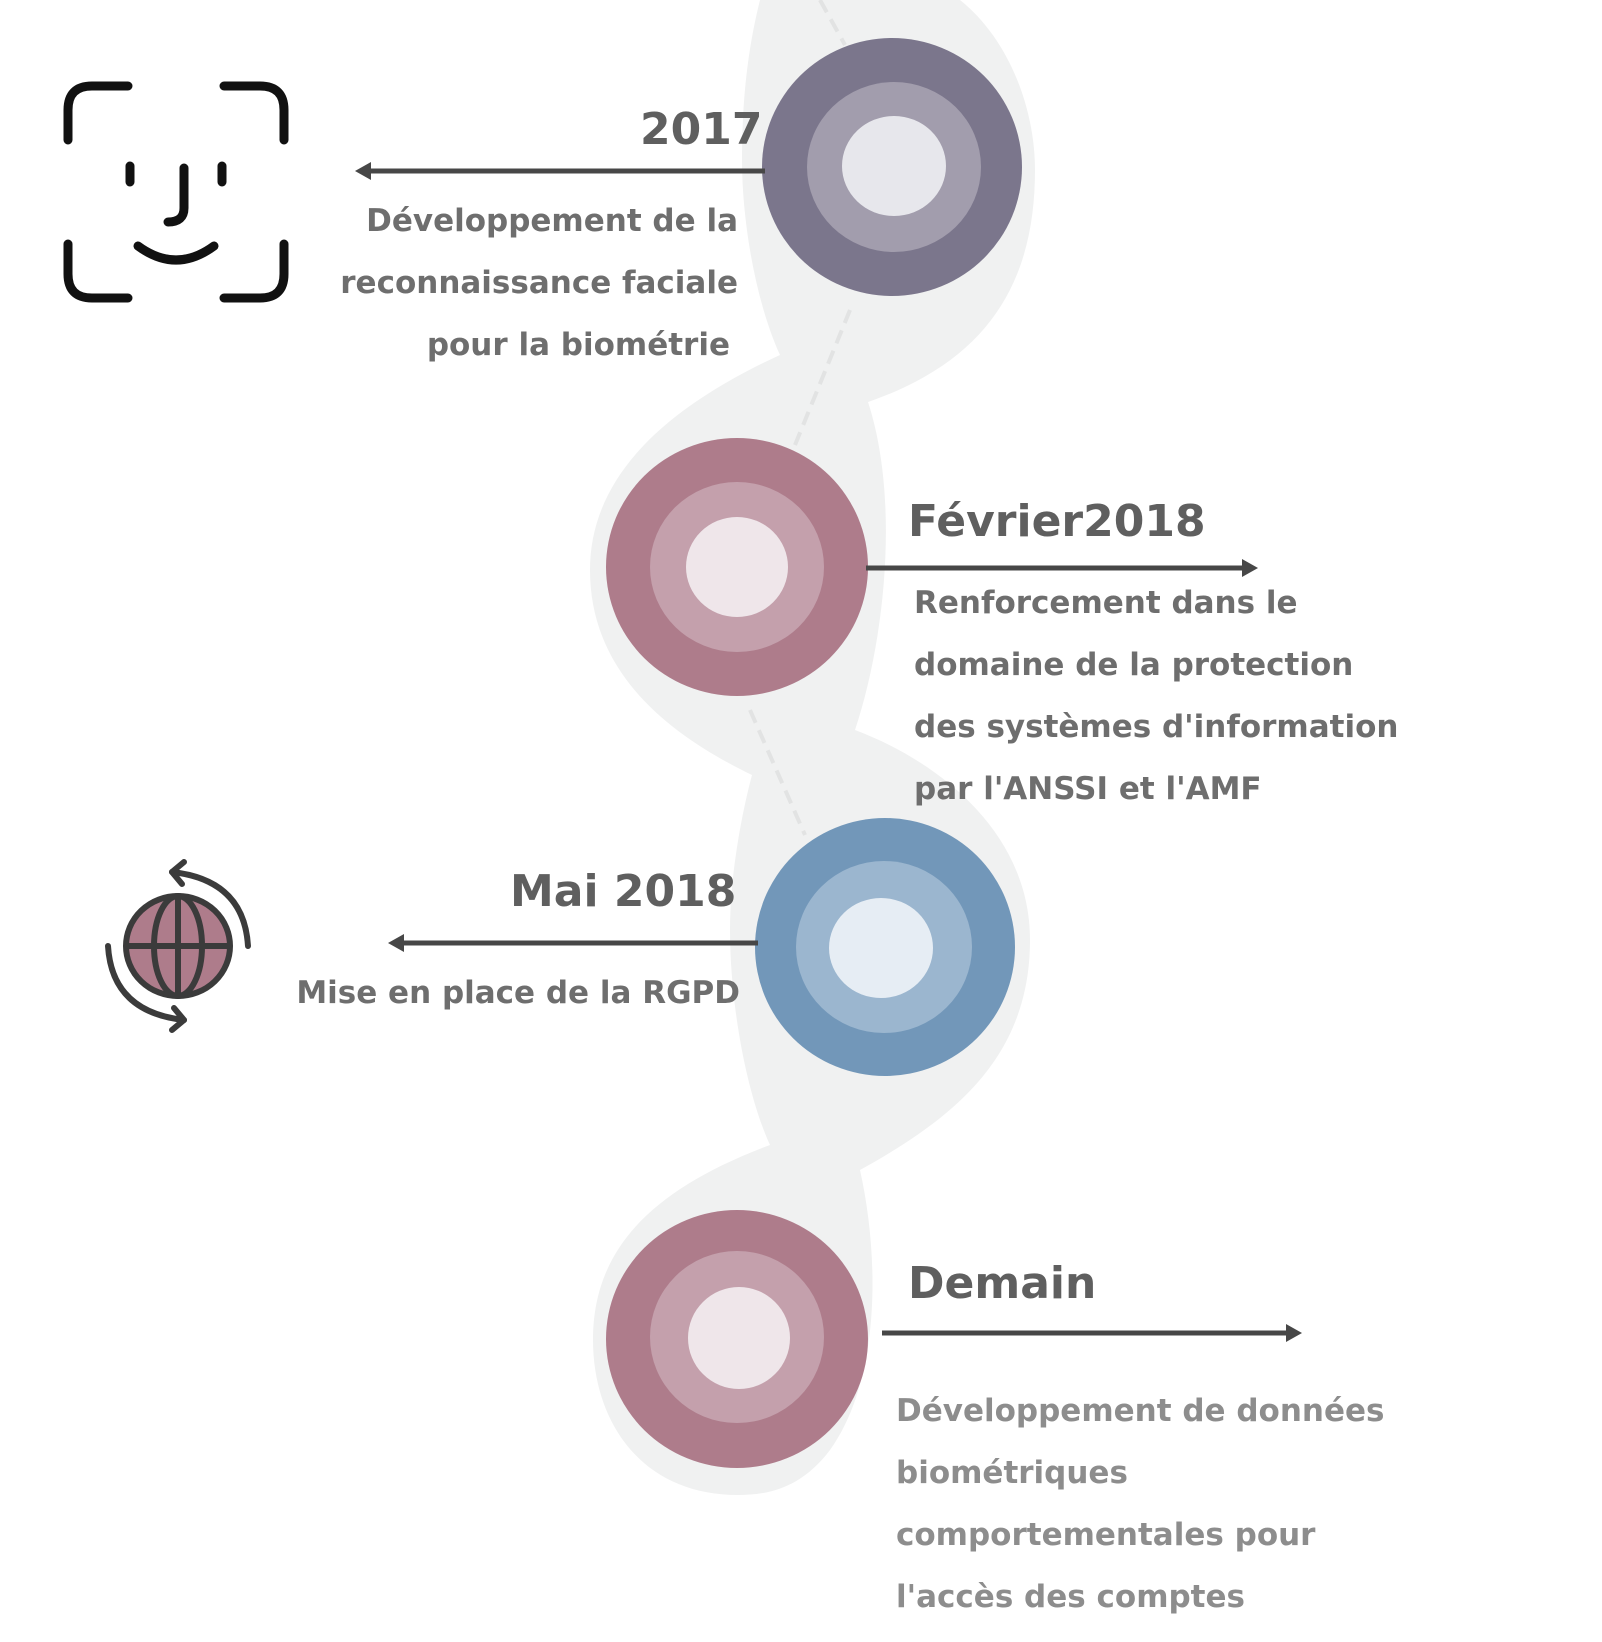 Image resolution: width=1602 pixels, height=1642 pixels. I want to click on description-line: biométriques, so click(1012, 1473).